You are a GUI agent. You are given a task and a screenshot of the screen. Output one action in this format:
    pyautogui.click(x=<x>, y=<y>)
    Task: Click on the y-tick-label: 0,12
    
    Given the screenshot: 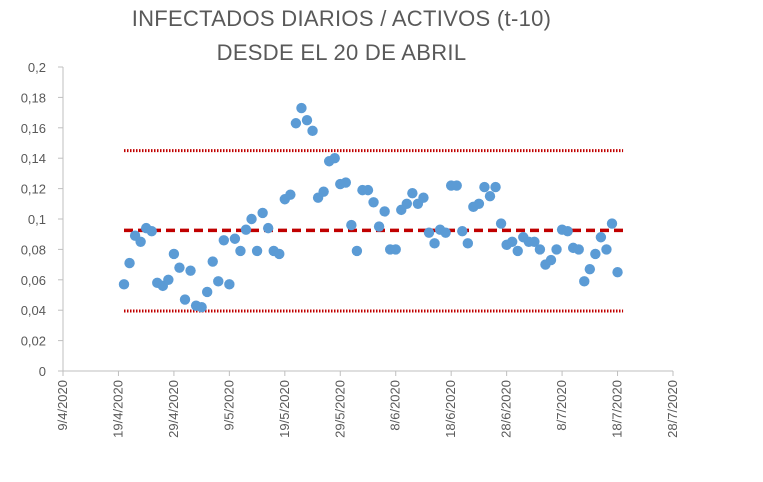 What is the action you would take?
    pyautogui.click(x=33, y=189)
    